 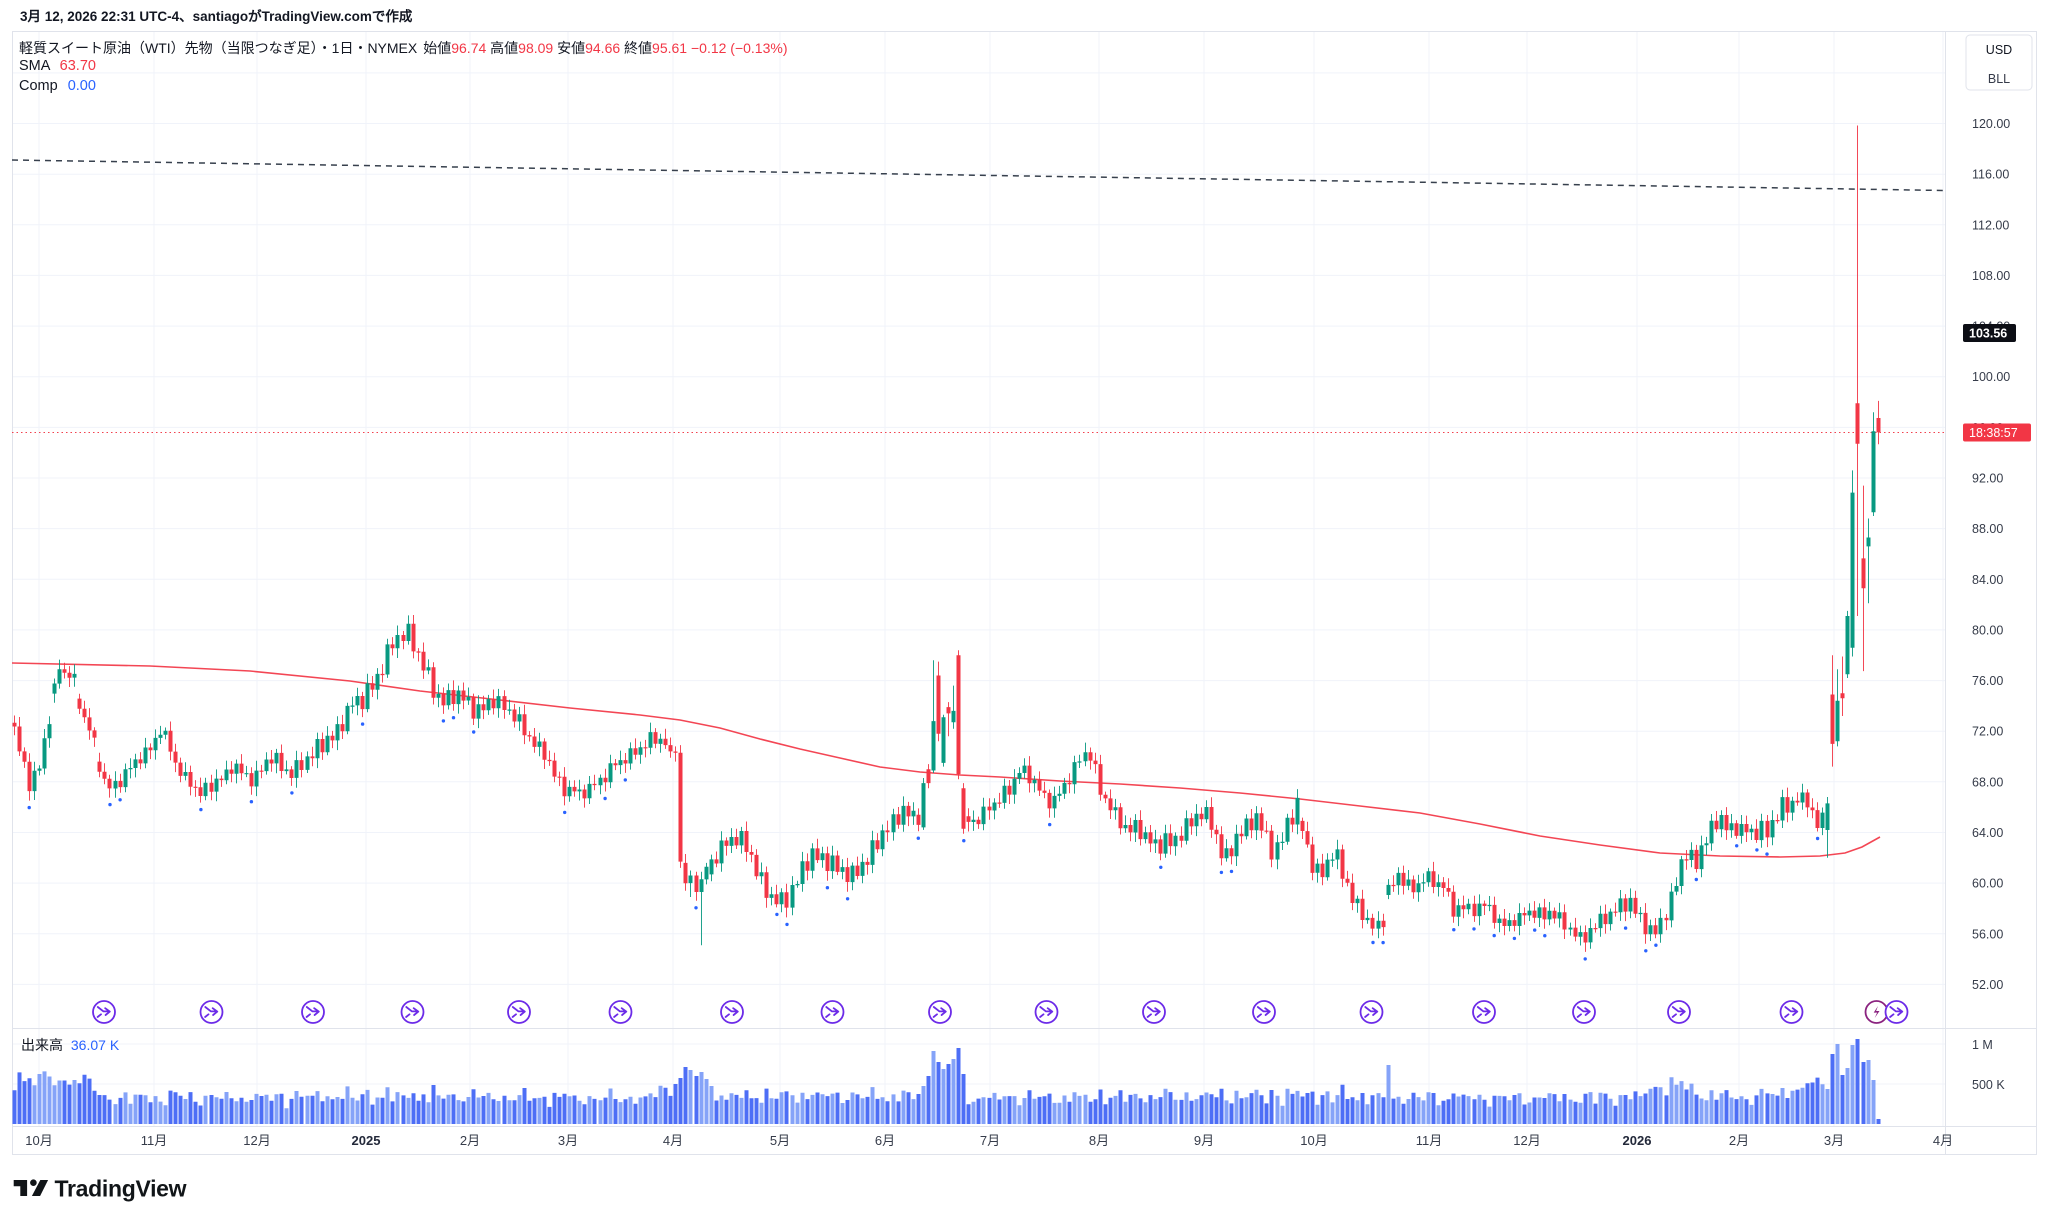 What do you see at coordinates (990, 1140) in the screenshot?
I see `svg-text: 7月` at bounding box center [990, 1140].